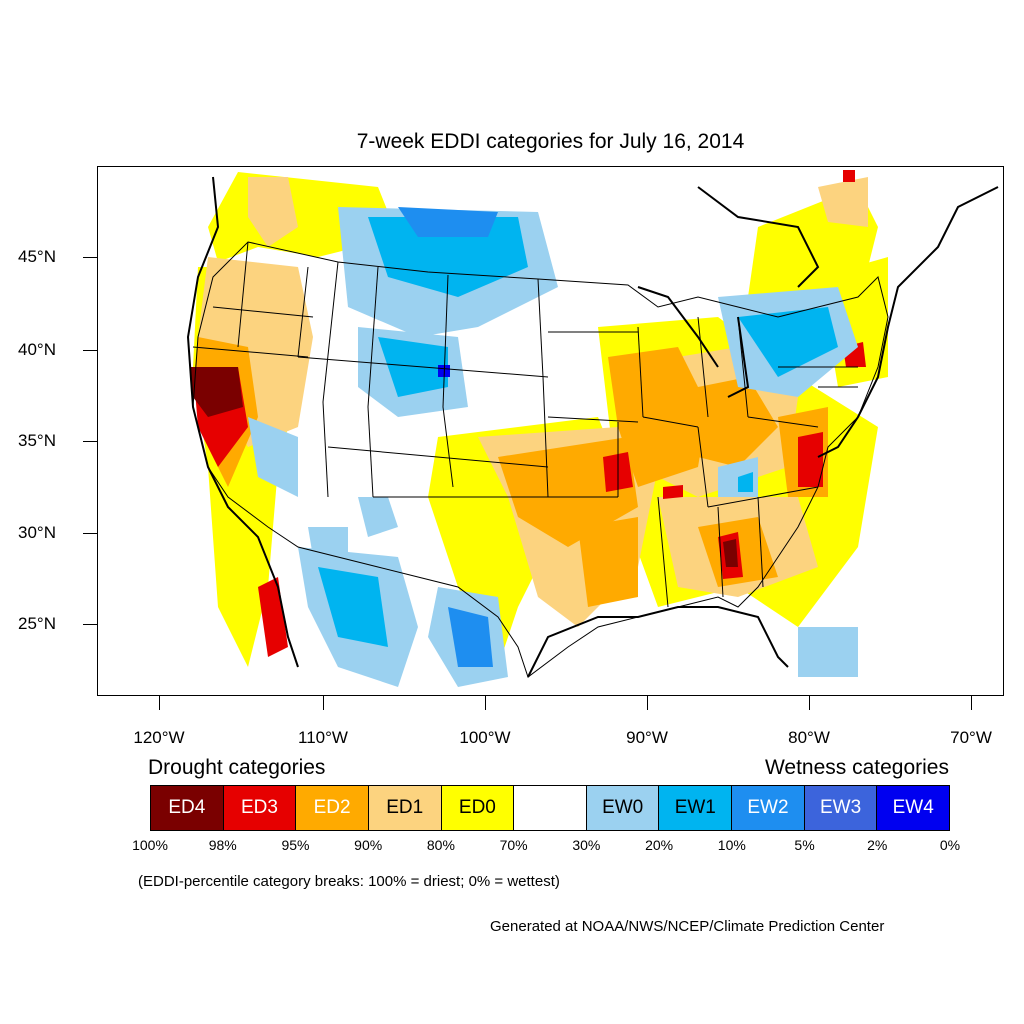 The height and width of the screenshot is (1024, 1024). What do you see at coordinates (950, 845) in the screenshot?
I see `percent-break-label: 0%` at bounding box center [950, 845].